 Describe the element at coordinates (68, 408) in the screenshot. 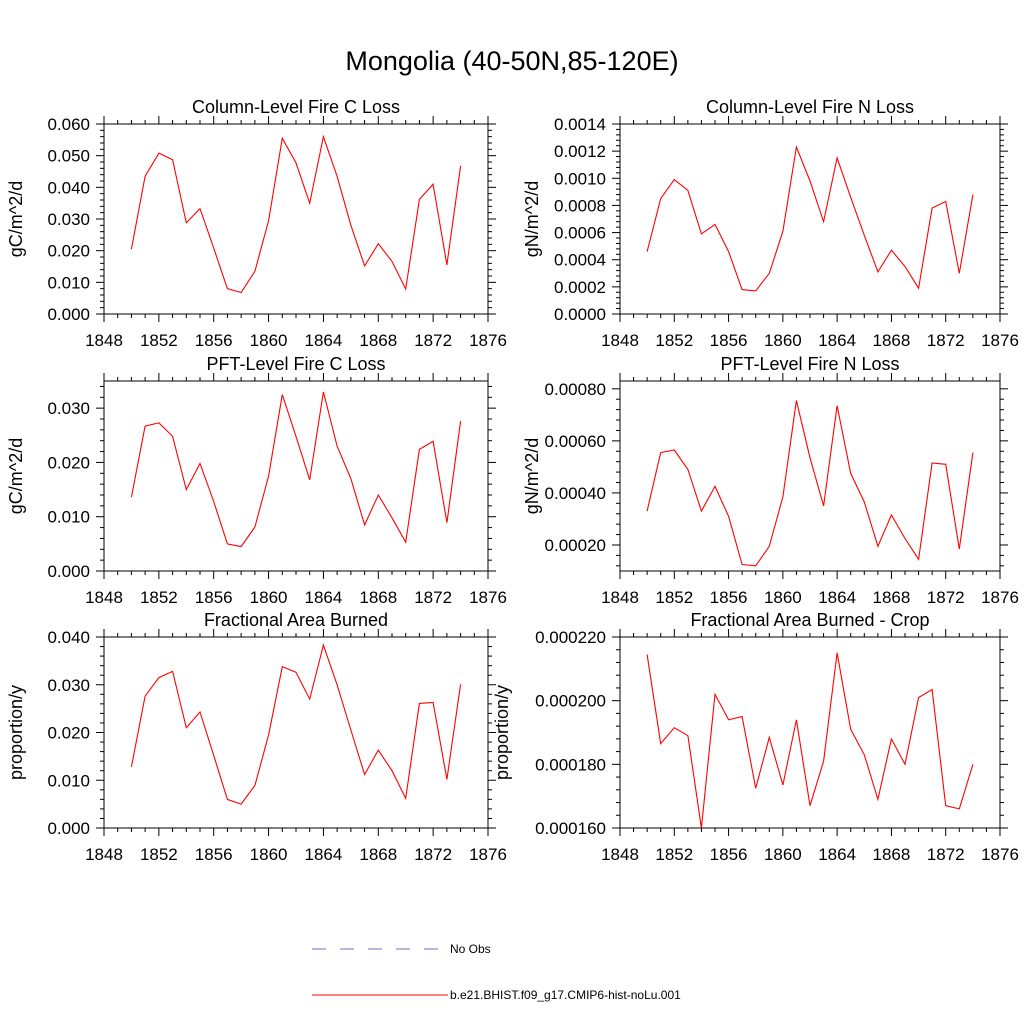

I see `y-tick-label: 0.030` at that location.